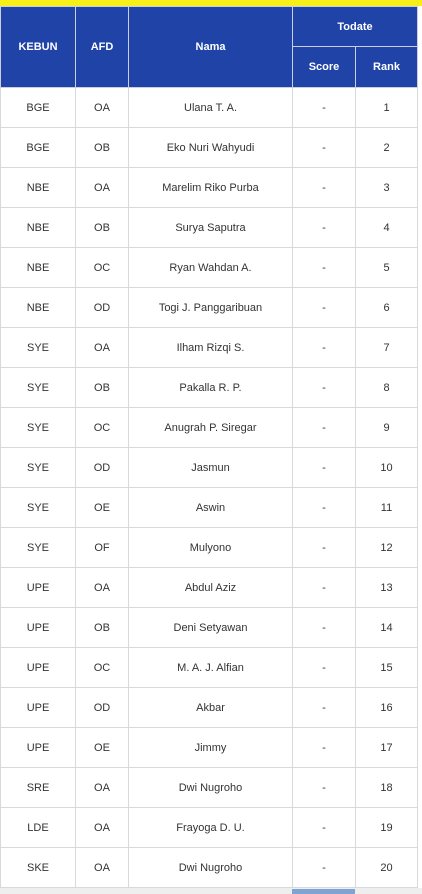 The height and width of the screenshot is (894, 422). I want to click on cell-rank: 5, so click(386, 267).